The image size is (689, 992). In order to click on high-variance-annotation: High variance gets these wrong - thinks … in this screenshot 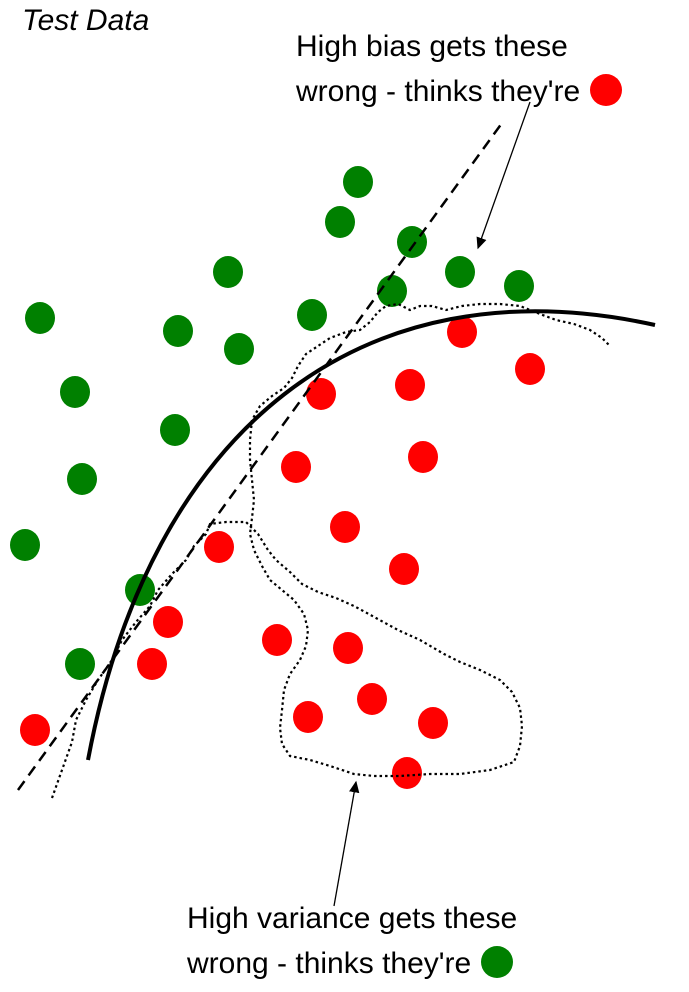, I will do `click(352, 941)`.